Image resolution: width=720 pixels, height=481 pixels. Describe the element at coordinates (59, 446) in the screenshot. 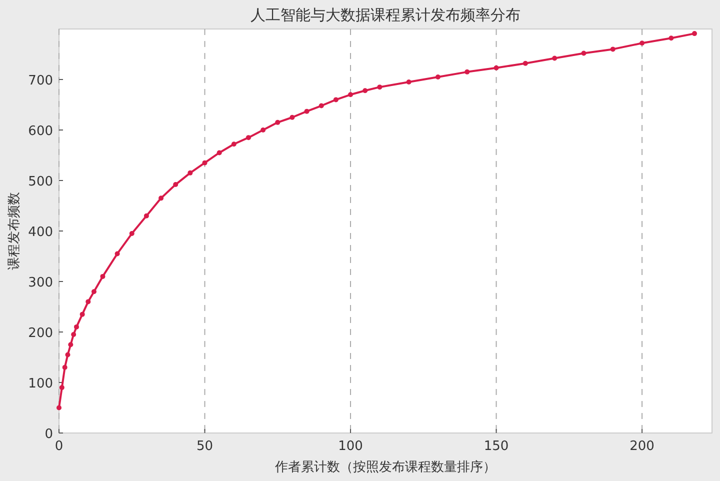

I see `x-tick-label: 0` at that location.